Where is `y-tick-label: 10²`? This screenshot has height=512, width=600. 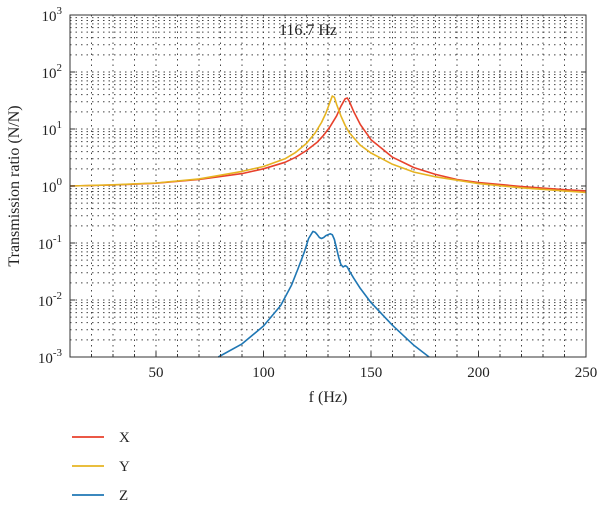 y-tick-label: 10² is located at coordinates (52, 72).